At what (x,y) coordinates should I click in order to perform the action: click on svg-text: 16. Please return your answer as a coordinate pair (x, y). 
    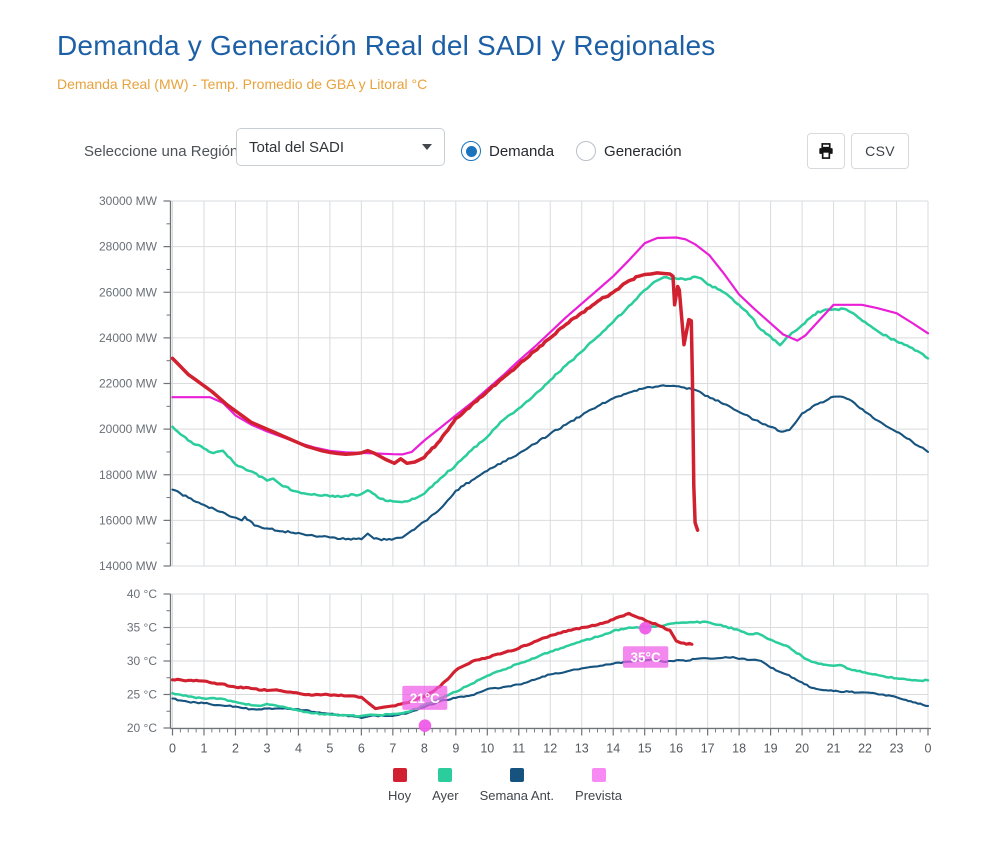
    Looking at the image, I should click on (676, 749).